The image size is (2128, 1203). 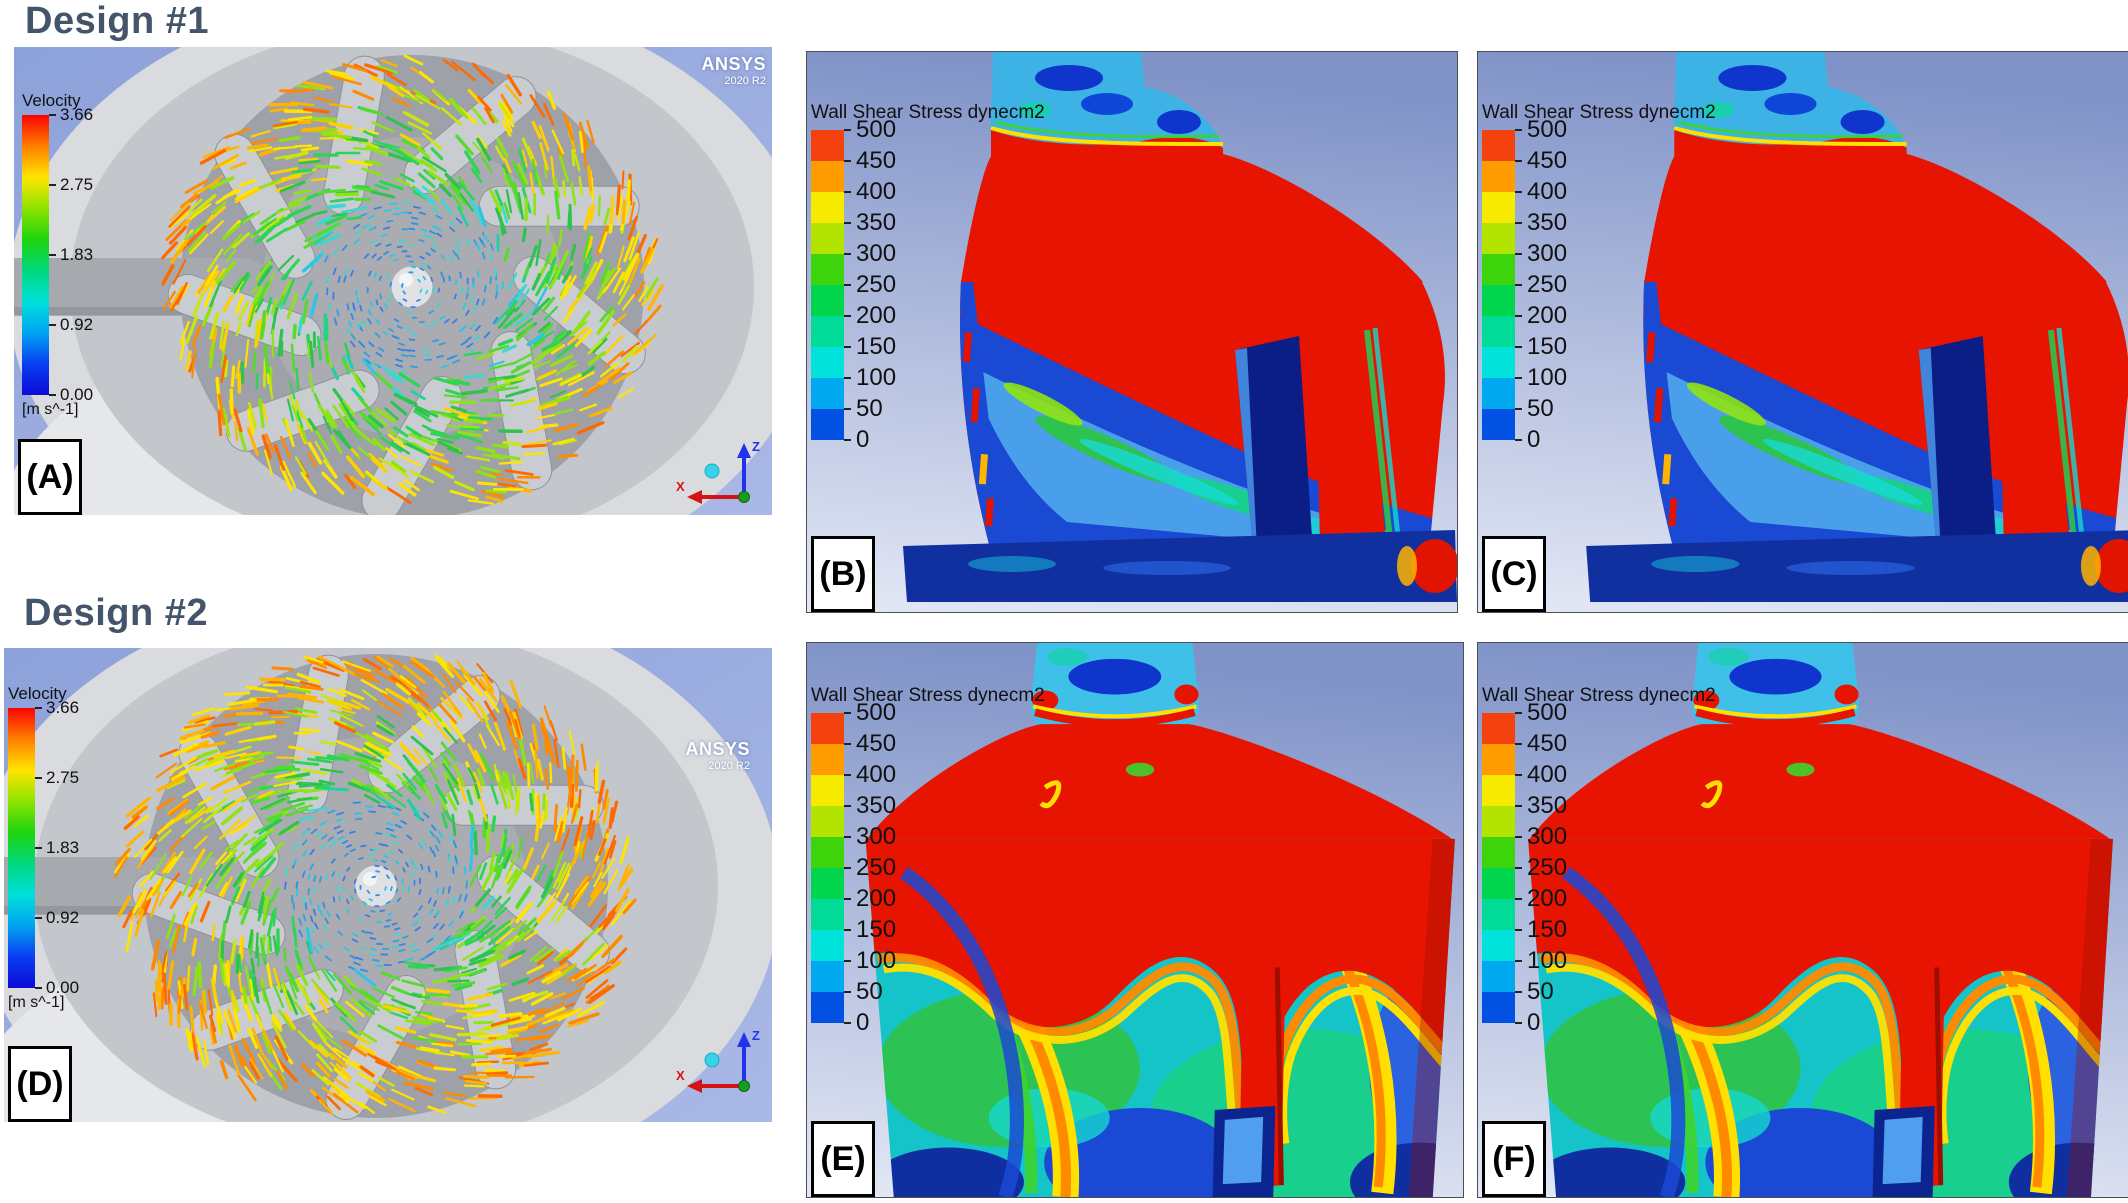 What do you see at coordinates (50, 477) in the screenshot?
I see `panel-label-a: (A)` at bounding box center [50, 477].